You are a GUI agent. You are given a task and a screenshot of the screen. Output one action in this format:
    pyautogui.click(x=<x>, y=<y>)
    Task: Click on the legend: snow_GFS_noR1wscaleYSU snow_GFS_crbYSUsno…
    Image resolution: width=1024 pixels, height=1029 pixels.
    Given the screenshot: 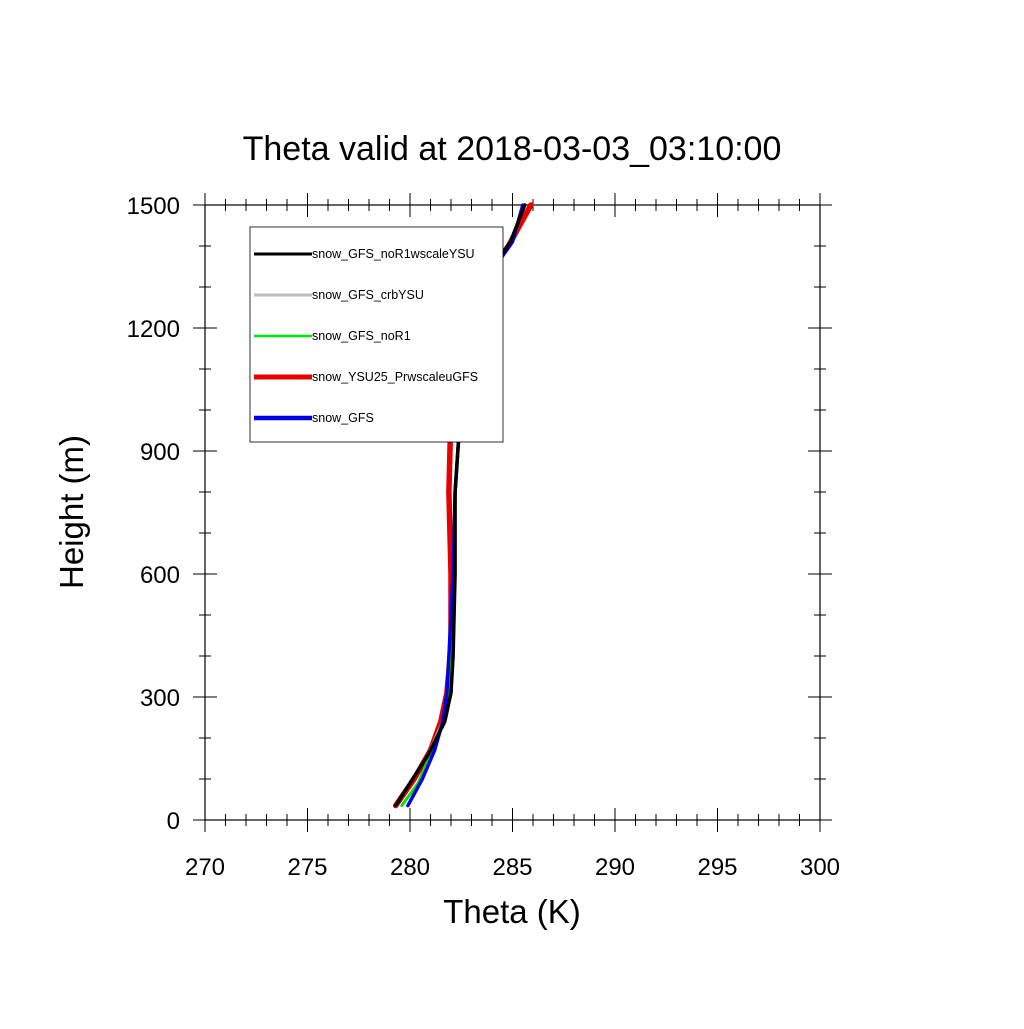 What is the action you would take?
    pyautogui.click(x=376, y=334)
    